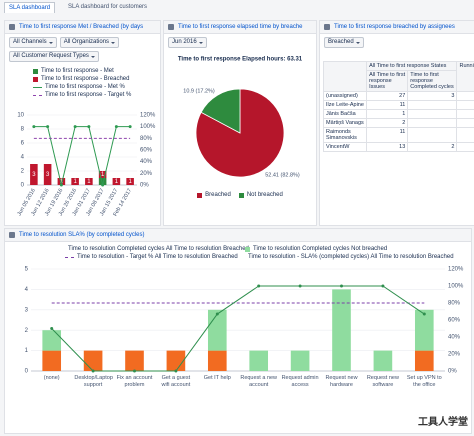  Describe the element at coordinates (345, 114) in the screenshot. I see `row-header: Jānis Bačša` at that location.